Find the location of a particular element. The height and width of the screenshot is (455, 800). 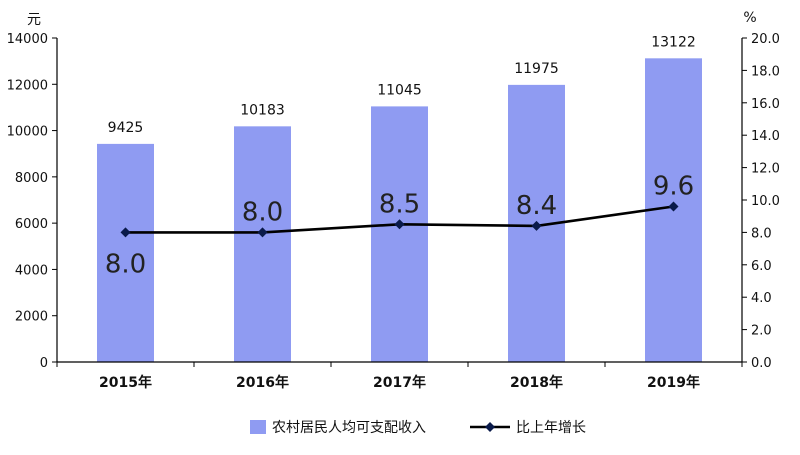

left-tick-label-5: 10000 is located at coordinates (27, 132).